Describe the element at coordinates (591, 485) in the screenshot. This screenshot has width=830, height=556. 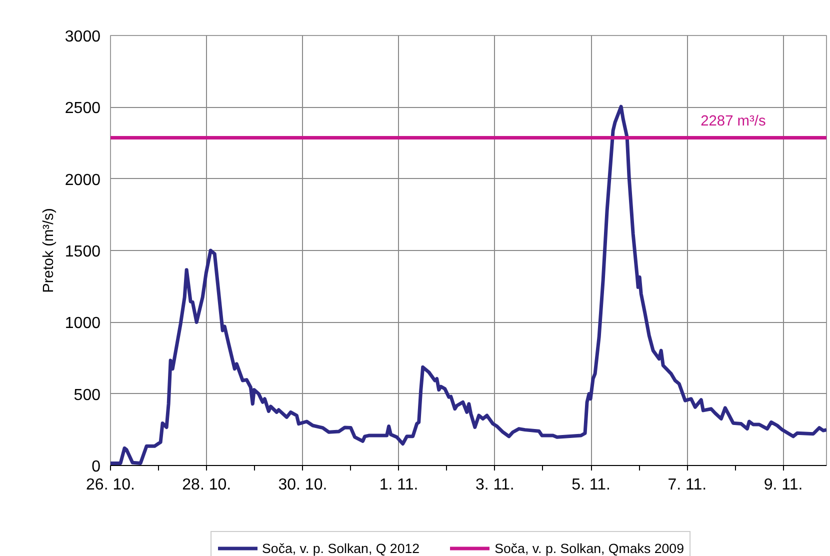
I see `x-tick-label: 5. 11.` at that location.